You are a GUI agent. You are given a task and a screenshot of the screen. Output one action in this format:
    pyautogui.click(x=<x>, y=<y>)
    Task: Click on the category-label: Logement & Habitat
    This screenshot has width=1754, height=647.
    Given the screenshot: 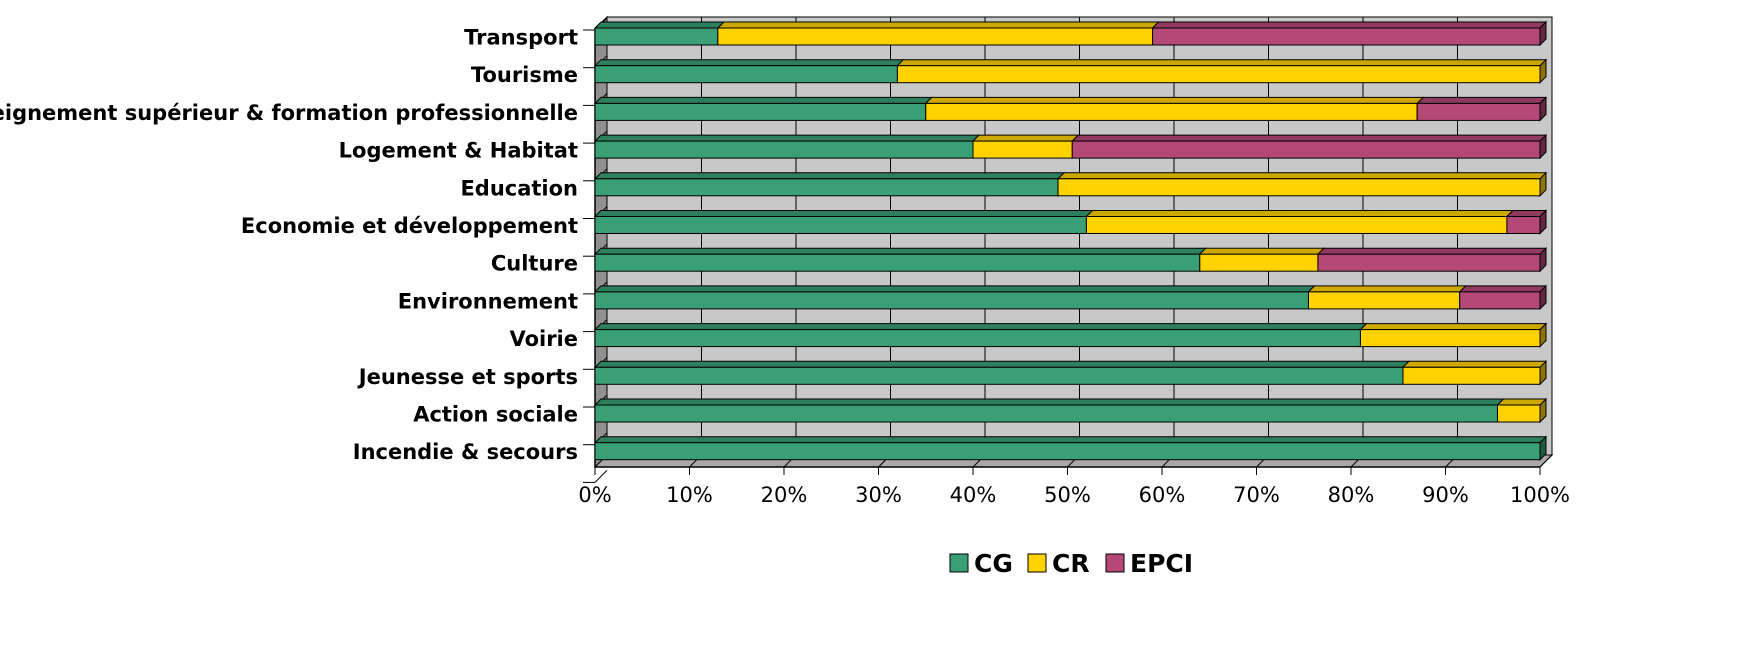 What is the action you would take?
    pyautogui.click(x=458, y=151)
    